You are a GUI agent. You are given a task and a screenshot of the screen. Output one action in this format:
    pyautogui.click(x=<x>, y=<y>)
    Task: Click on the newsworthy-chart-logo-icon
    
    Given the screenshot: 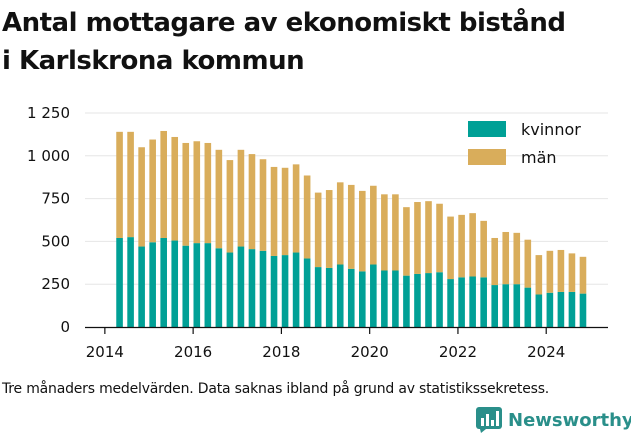 What is the action you would take?
    pyautogui.click(x=489, y=420)
    